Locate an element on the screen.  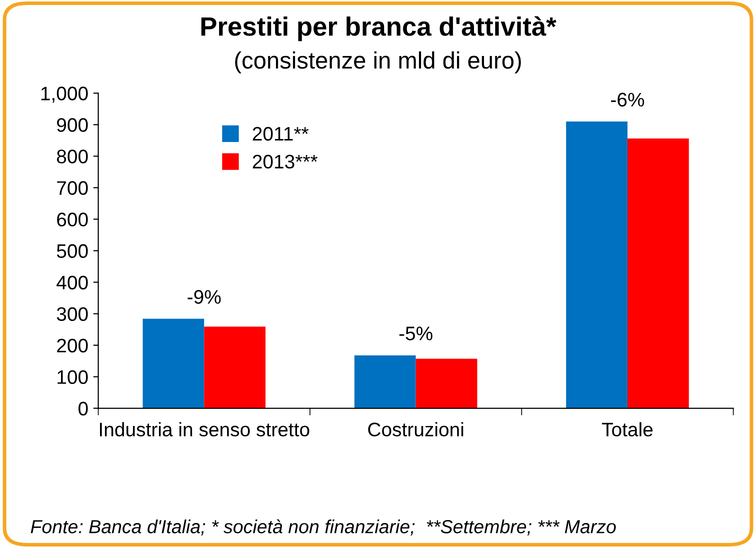
y-tick-label: 100 is located at coordinates (73, 377).